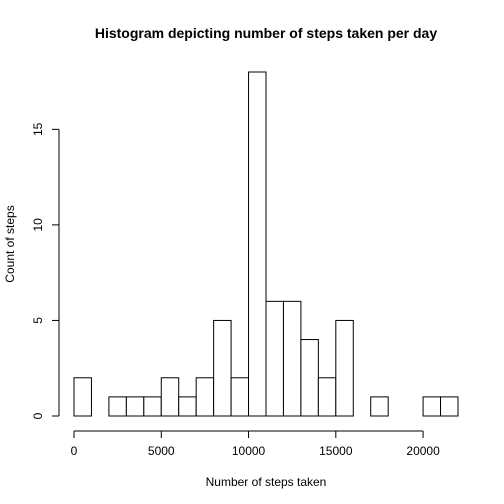 The image size is (504, 504). What do you see at coordinates (423, 451) in the screenshot?
I see `x-tick-label-4: 20000` at bounding box center [423, 451].